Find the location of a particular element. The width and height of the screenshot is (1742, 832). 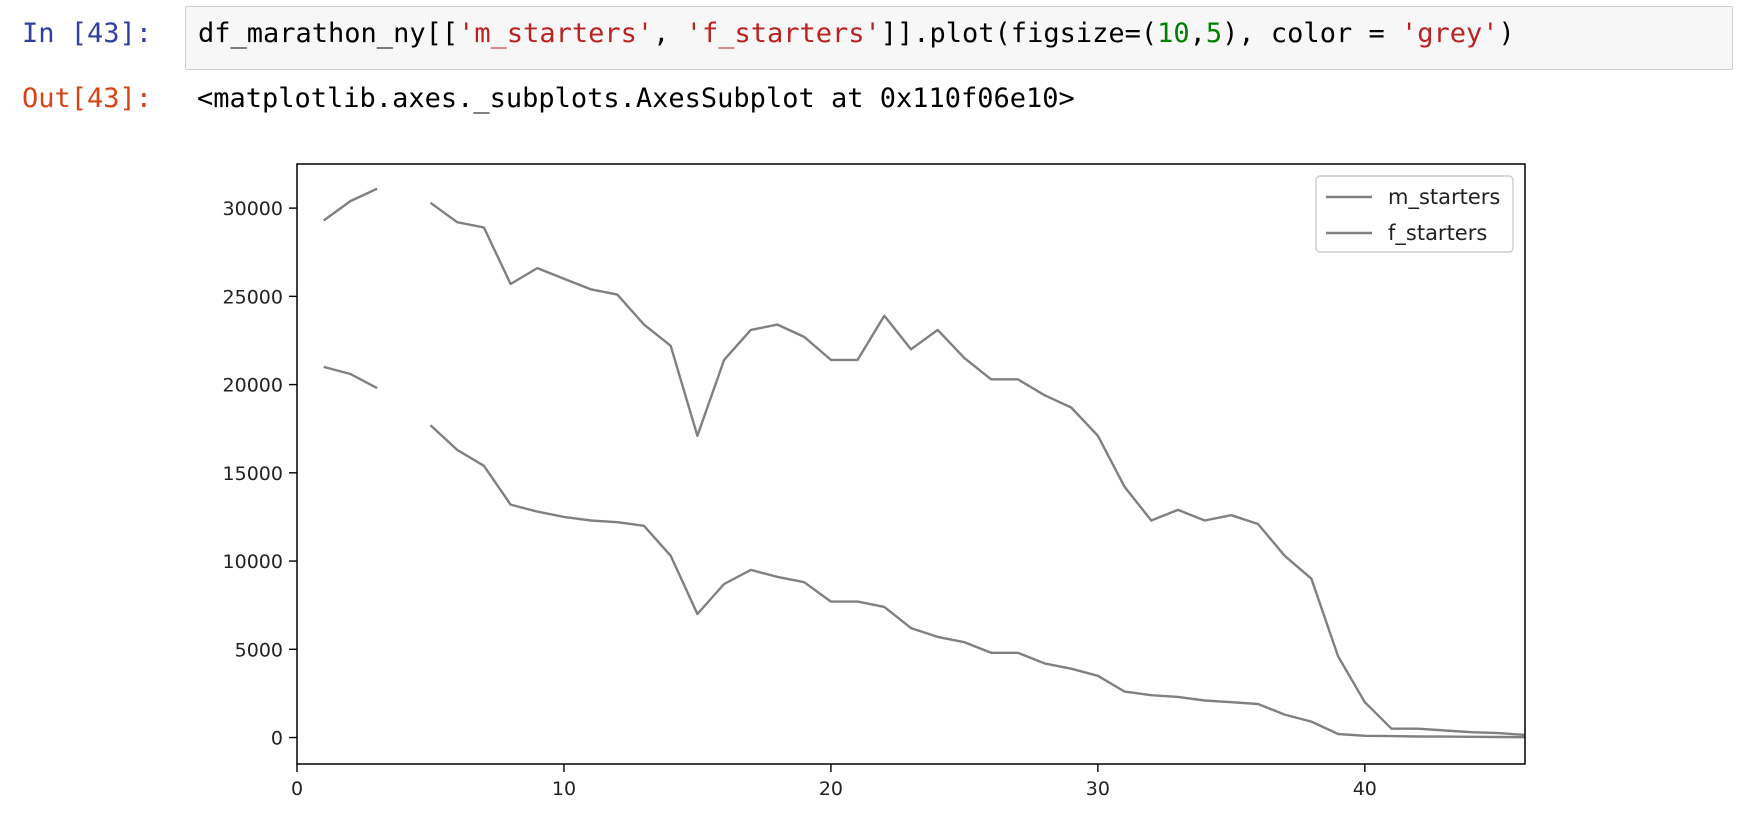

x-tick-label: 10 is located at coordinates (564, 789).